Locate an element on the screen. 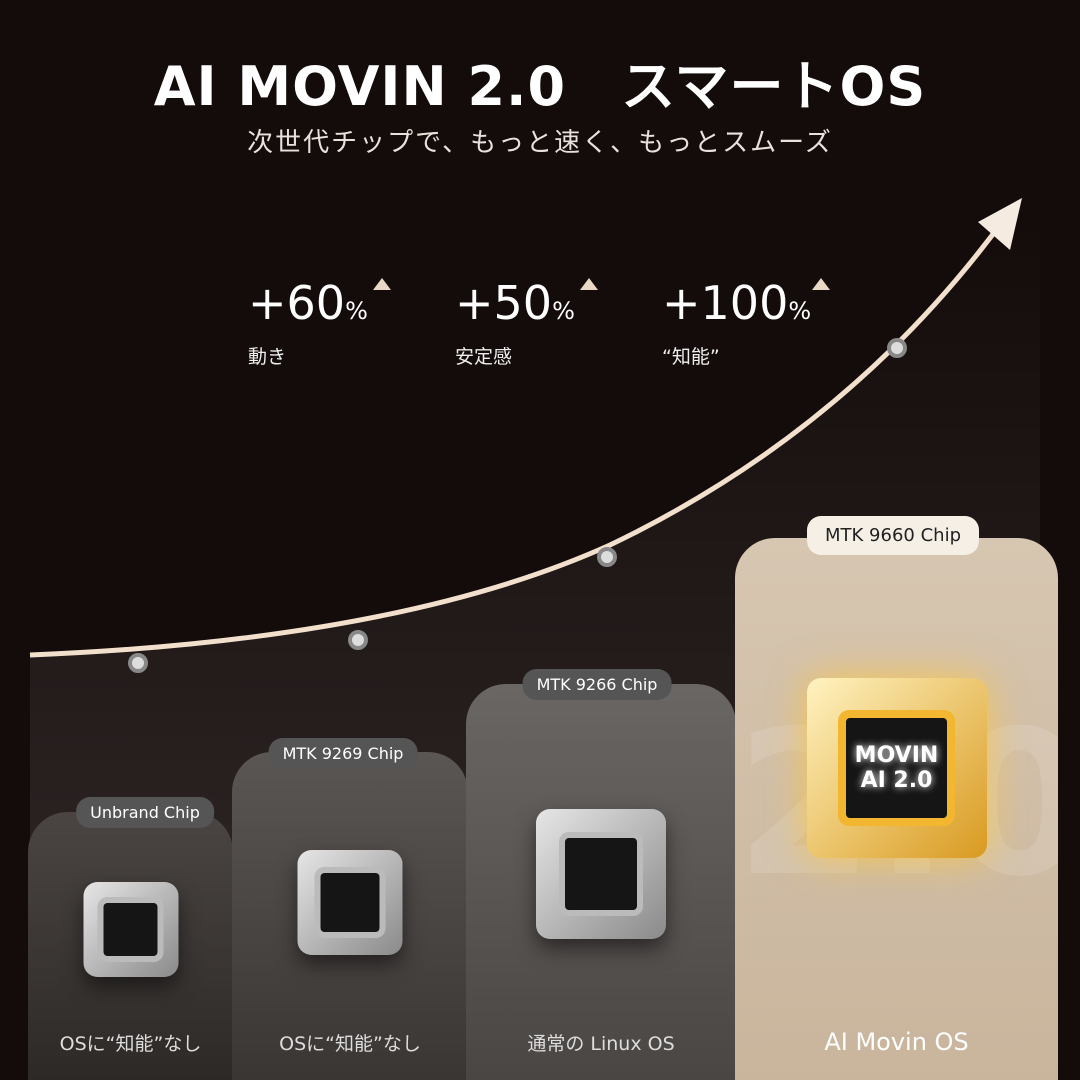 This screenshot has height=1080, width=1080. stat-label: 動き is located at coordinates (267, 357).